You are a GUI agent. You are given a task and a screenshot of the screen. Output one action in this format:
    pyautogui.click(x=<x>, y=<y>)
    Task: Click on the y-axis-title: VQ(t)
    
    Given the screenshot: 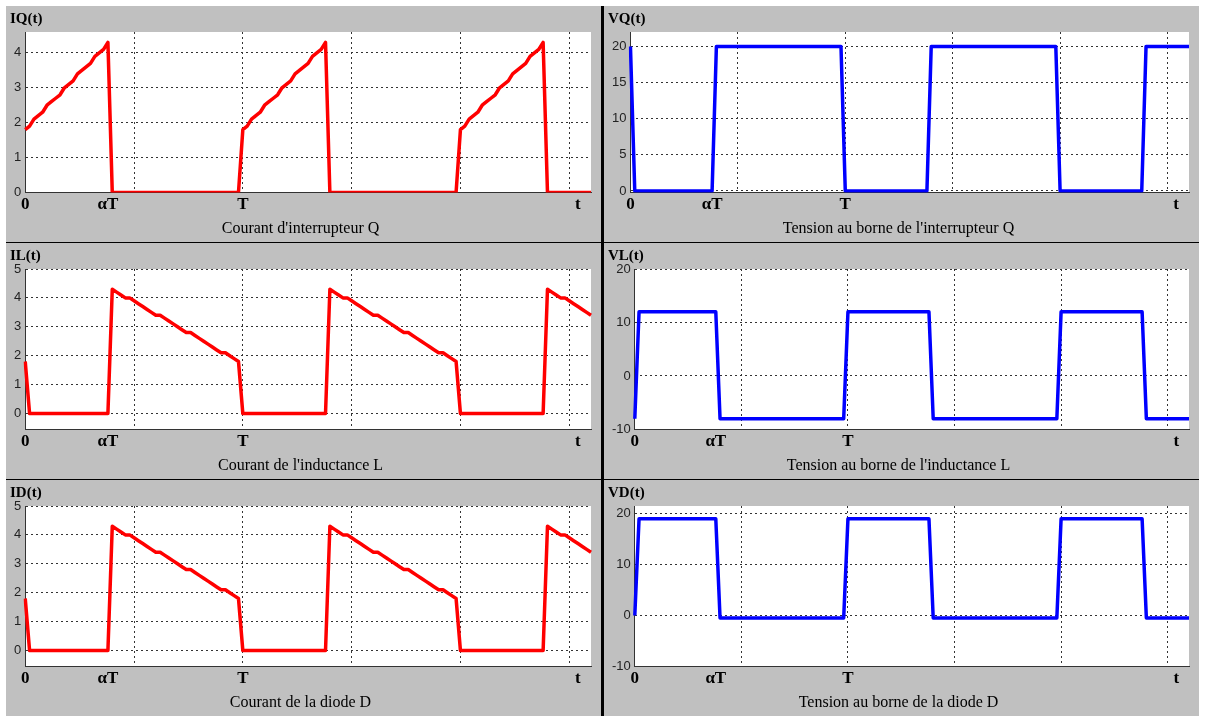 What is the action you would take?
    pyautogui.click(x=627, y=18)
    